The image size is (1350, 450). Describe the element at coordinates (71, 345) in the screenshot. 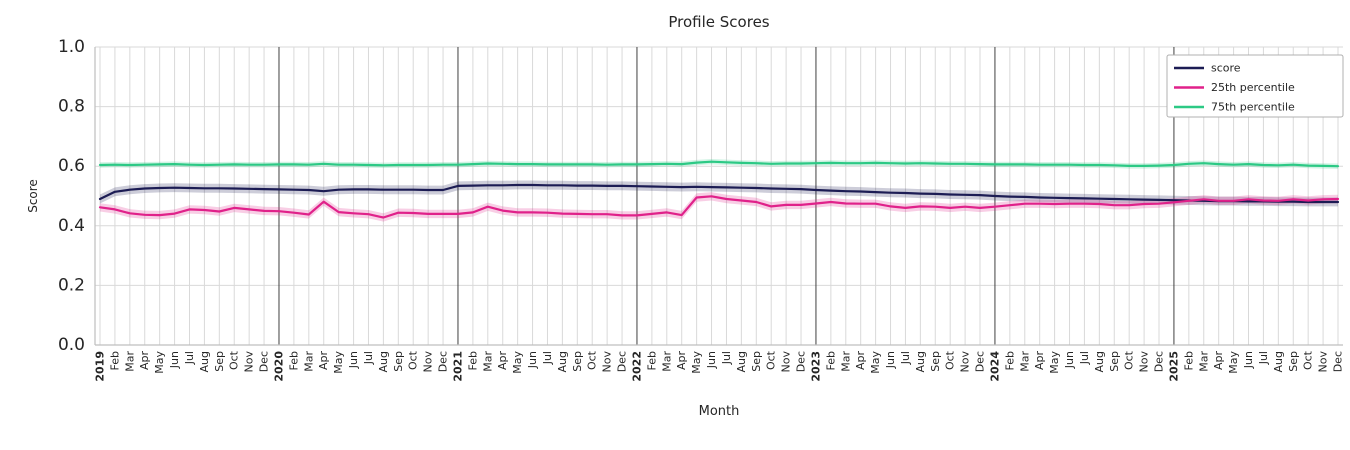

I see `y-tick-label: 0.0` at that location.